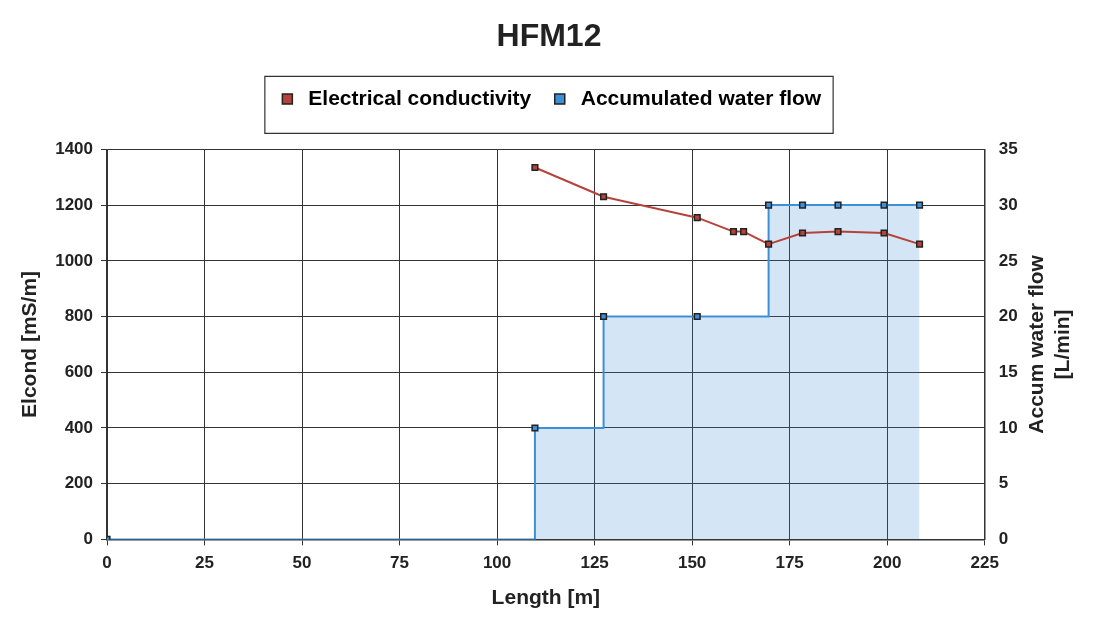  What do you see at coordinates (302, 563) in the screenshot?
I see `x-tick-label: 50` at bounding box center [302, 563].